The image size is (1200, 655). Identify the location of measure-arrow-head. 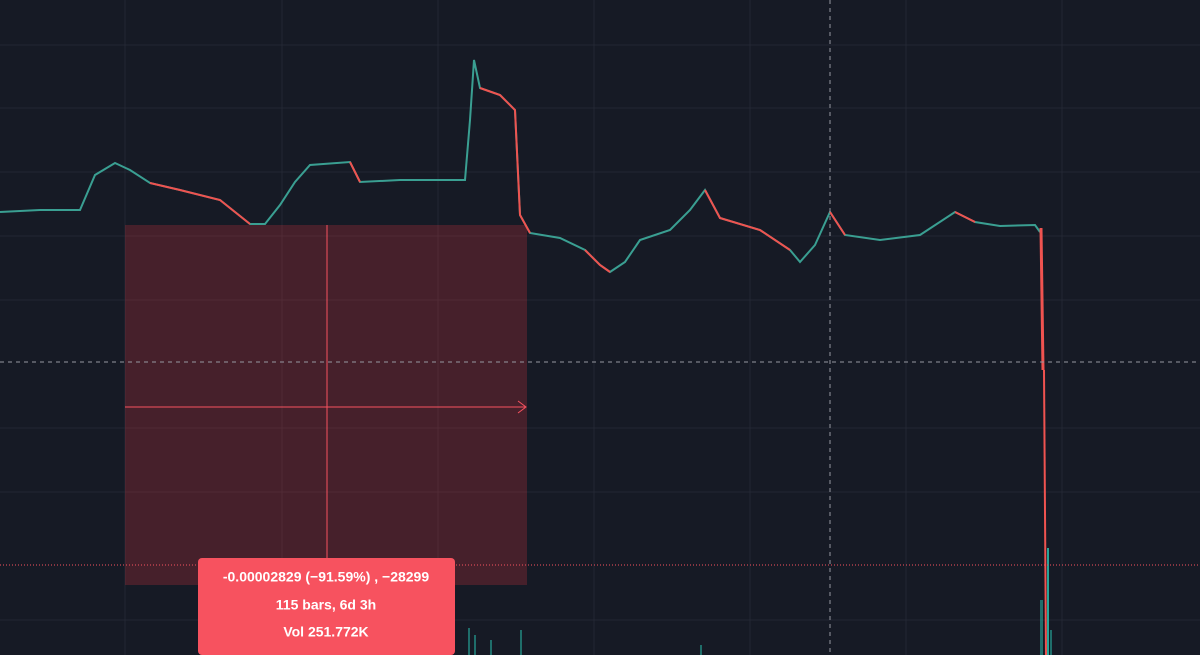
(522, 407).